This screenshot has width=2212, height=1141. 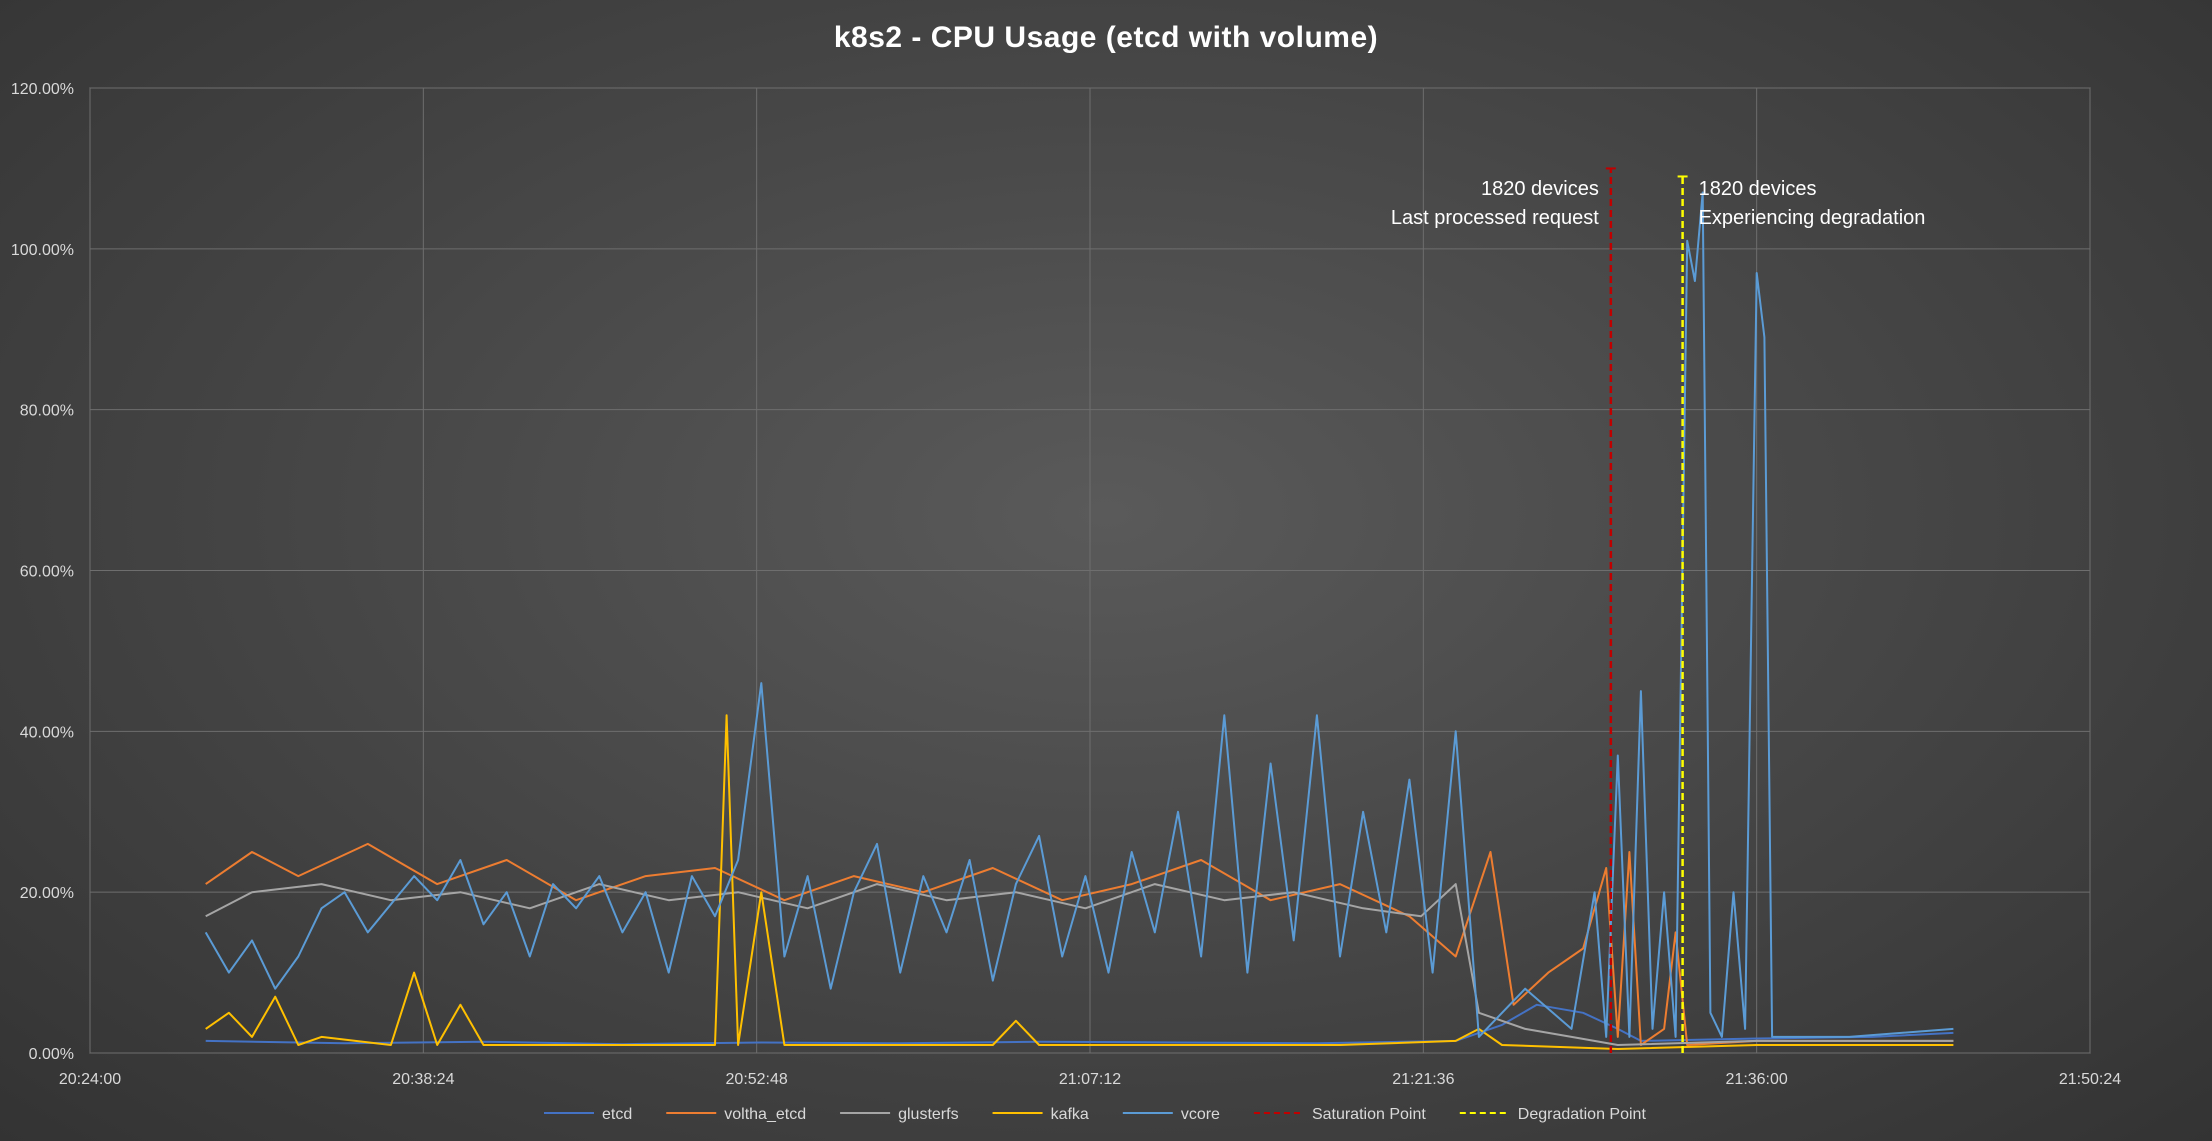 I want to click on y-tick-label: 20.00%, so click(x=47, y=893).